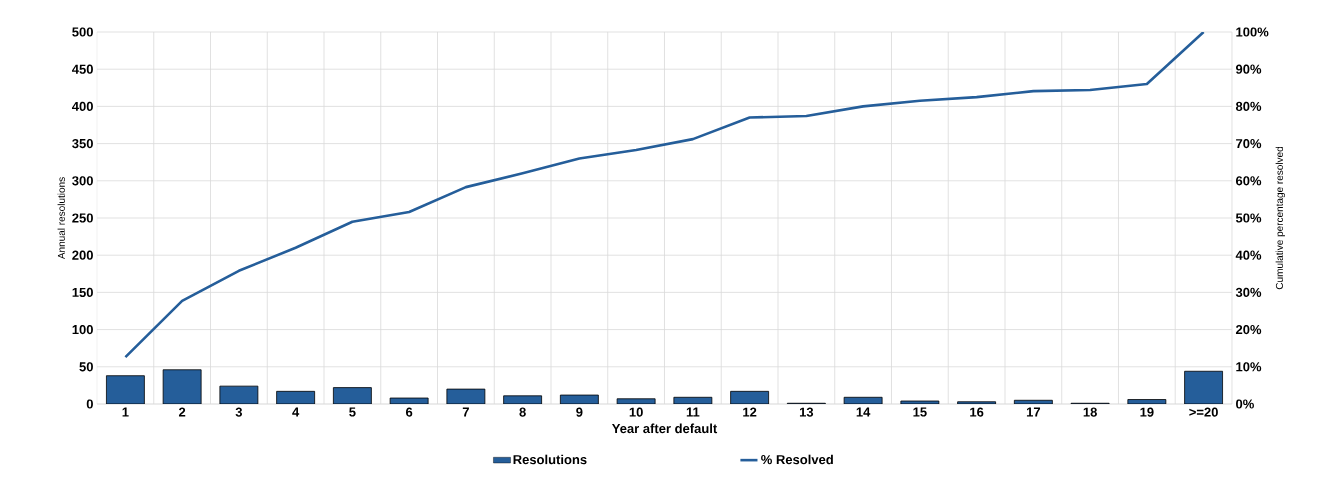 The width and height of the screenshot is (1325, 478). Describe the element at coordinates (863, 412) in the screenshot. I see `x-tick-label: 14` at that location.